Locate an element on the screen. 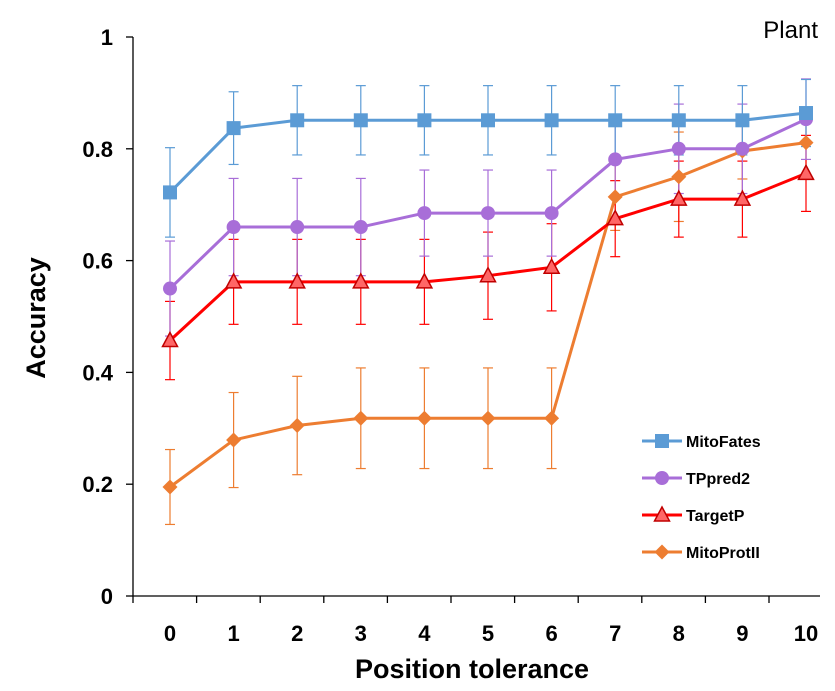 The height and width of the screenshot is (691, 835). y-axis-ticks: 0 0.2 0.4 0.6 0.8 1 is located at coordinates (107, 317).